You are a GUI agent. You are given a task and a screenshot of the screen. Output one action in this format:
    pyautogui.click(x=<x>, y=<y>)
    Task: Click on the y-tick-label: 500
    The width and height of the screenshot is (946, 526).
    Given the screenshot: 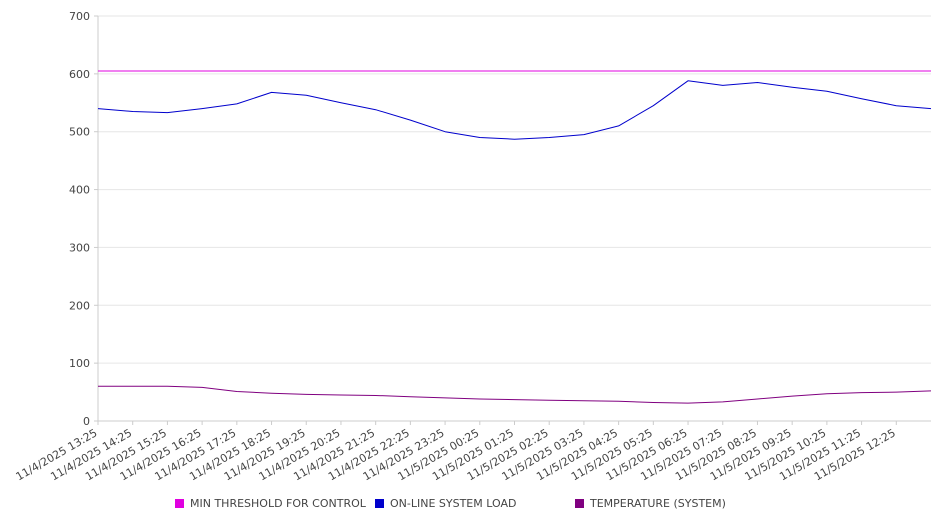 What is the action you would take?
    pyautogui.click(x=79, y=132)
    